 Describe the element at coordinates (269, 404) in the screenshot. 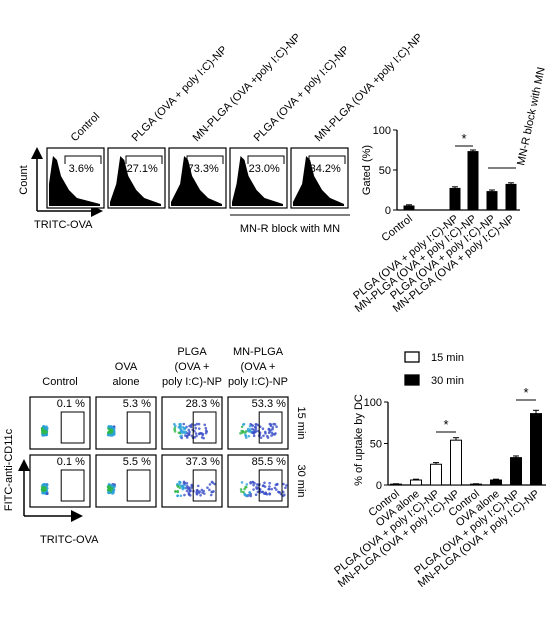

I see `gate-label: 53.3 %` at that location.